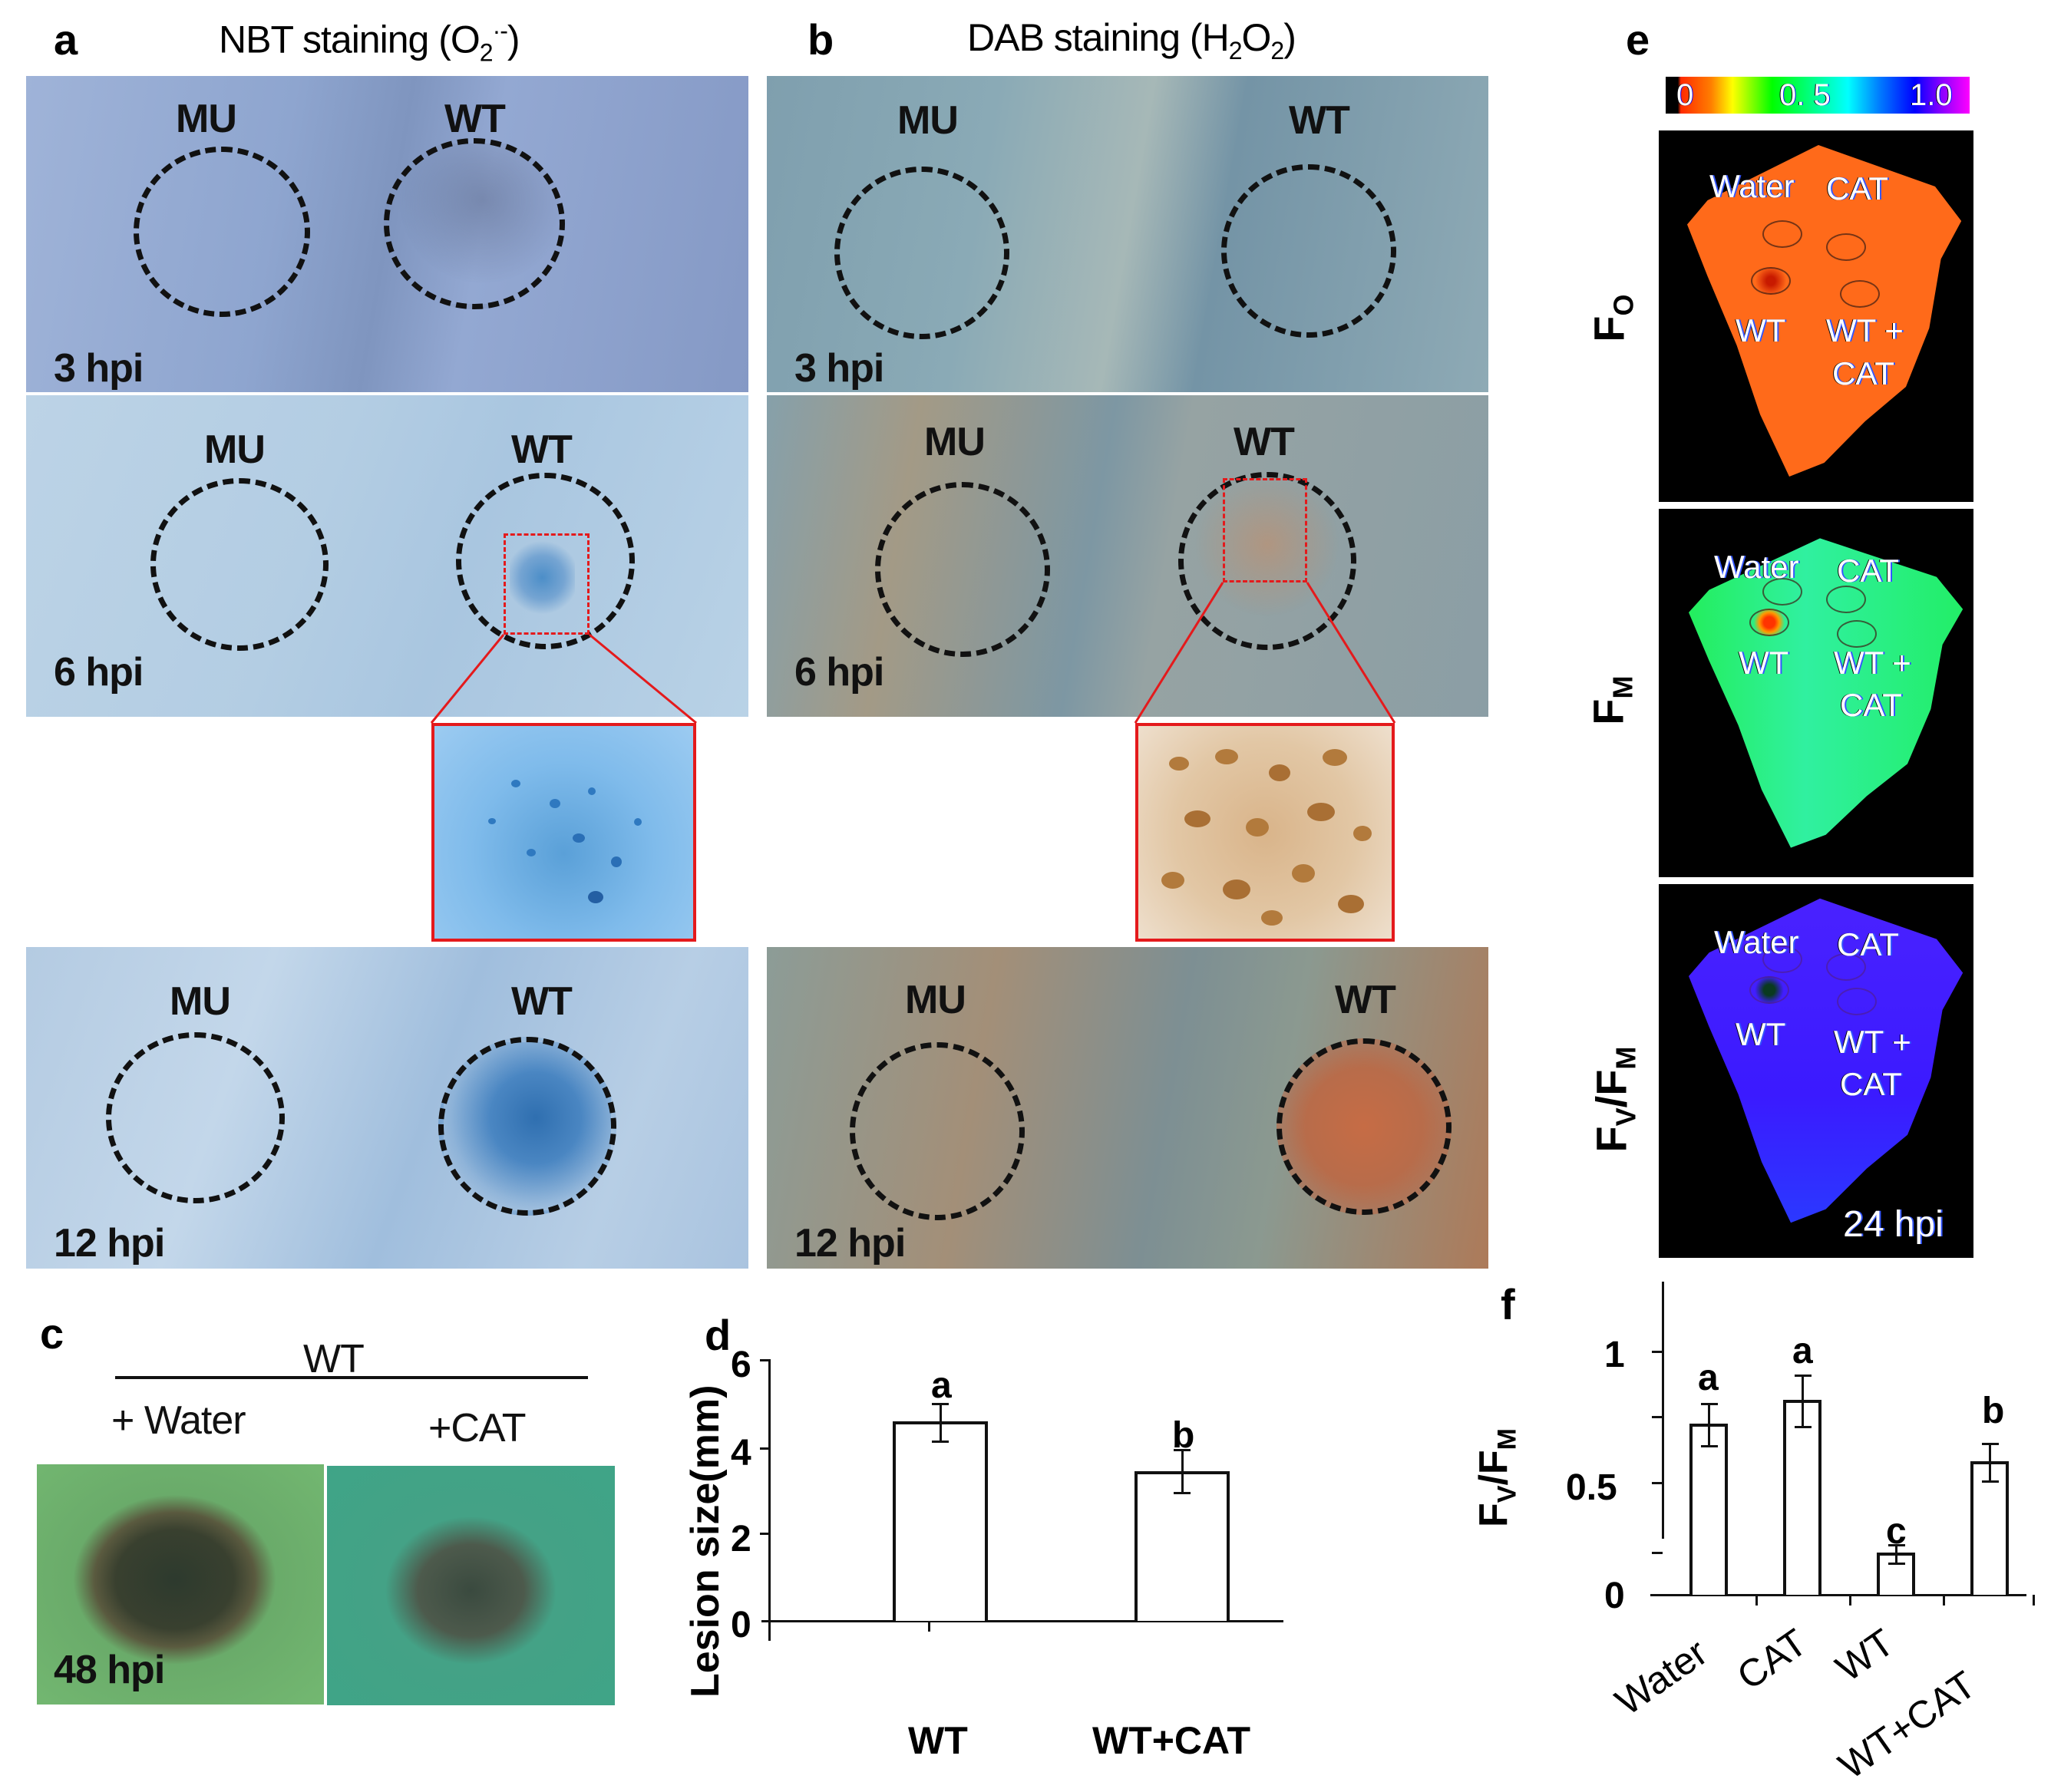  What do you see at coordinates (66, 39) in the screenshot?
I see `panel-a-letter: a` at bounding box center [66, 39].